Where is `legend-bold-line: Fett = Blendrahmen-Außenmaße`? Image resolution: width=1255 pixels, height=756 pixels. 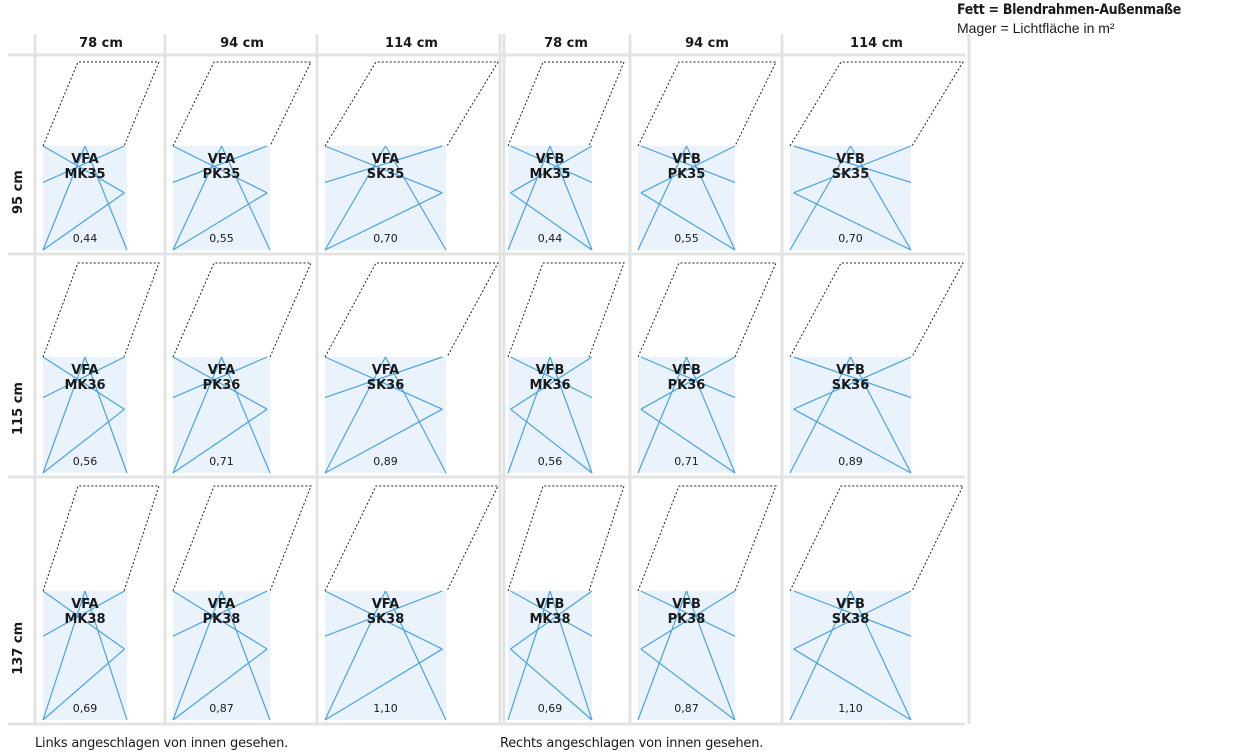
legend-bold-line: Fett = Blendrahmen-Außenmaße is located at coordinates (1069, 10).